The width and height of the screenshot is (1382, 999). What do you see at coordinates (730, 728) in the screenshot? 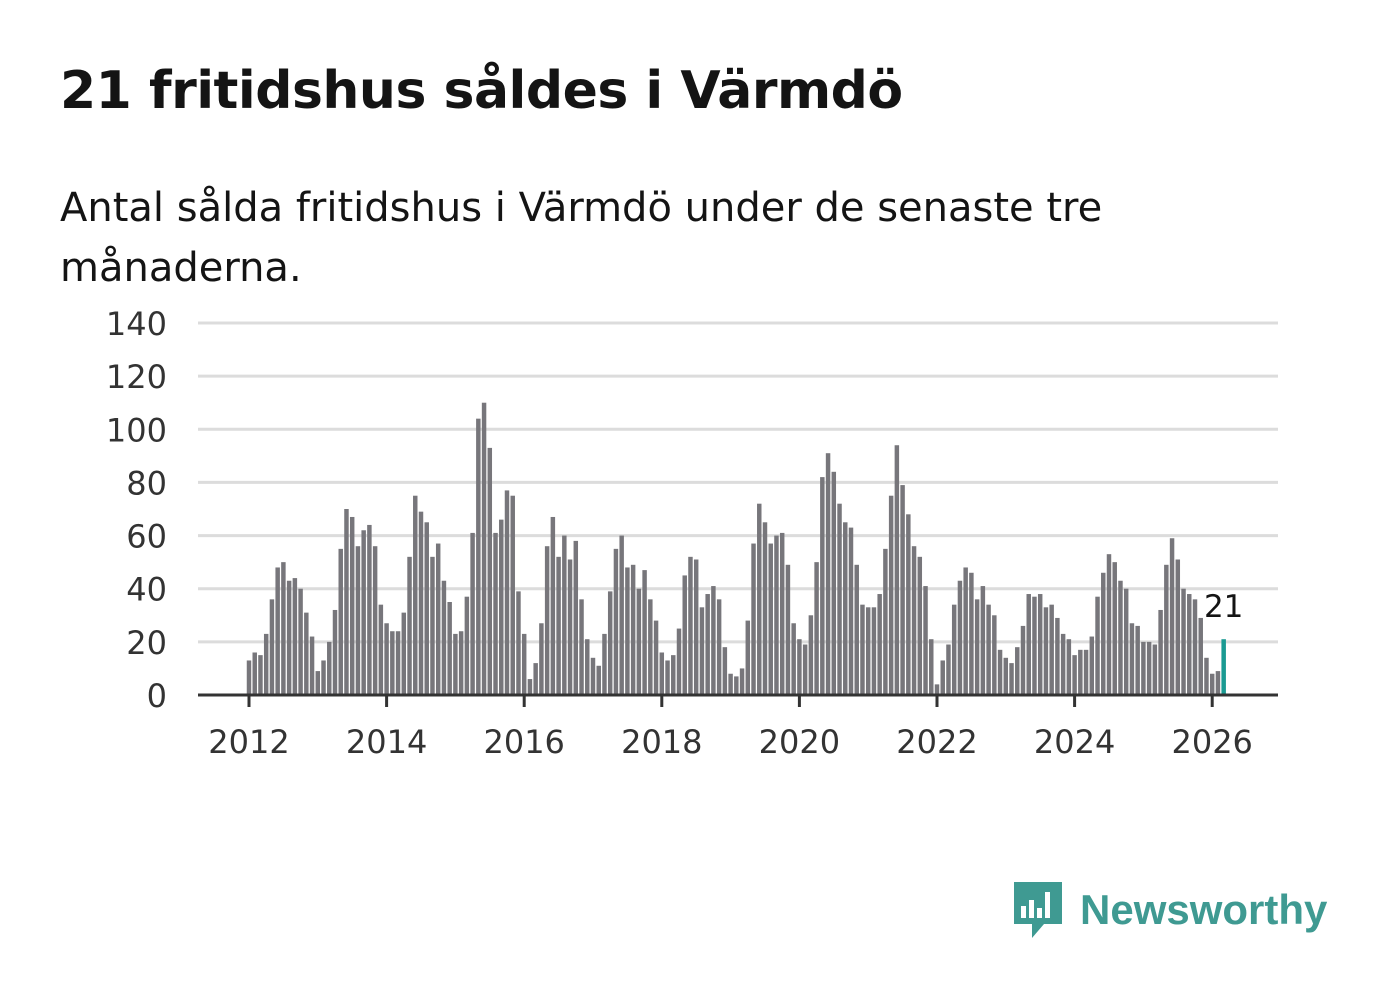
I see `x-axis-ticks: 2012 2014 2016 2018 2020 2022 2024 2026` at bounding box center [730, 728].